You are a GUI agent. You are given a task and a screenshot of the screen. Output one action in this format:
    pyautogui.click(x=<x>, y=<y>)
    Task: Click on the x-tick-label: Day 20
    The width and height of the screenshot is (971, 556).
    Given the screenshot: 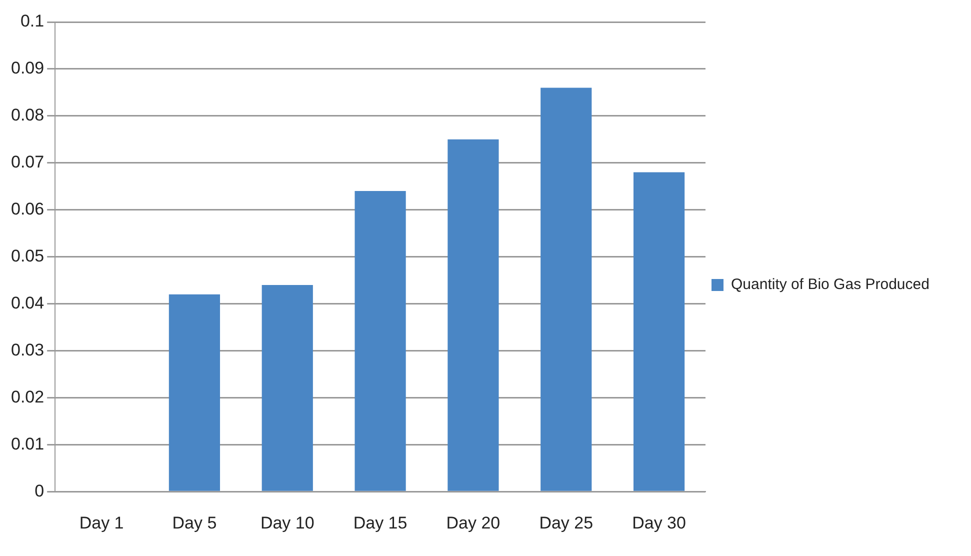 What is the action you would take?
    pyautogui.click(x=473, y=522)
    